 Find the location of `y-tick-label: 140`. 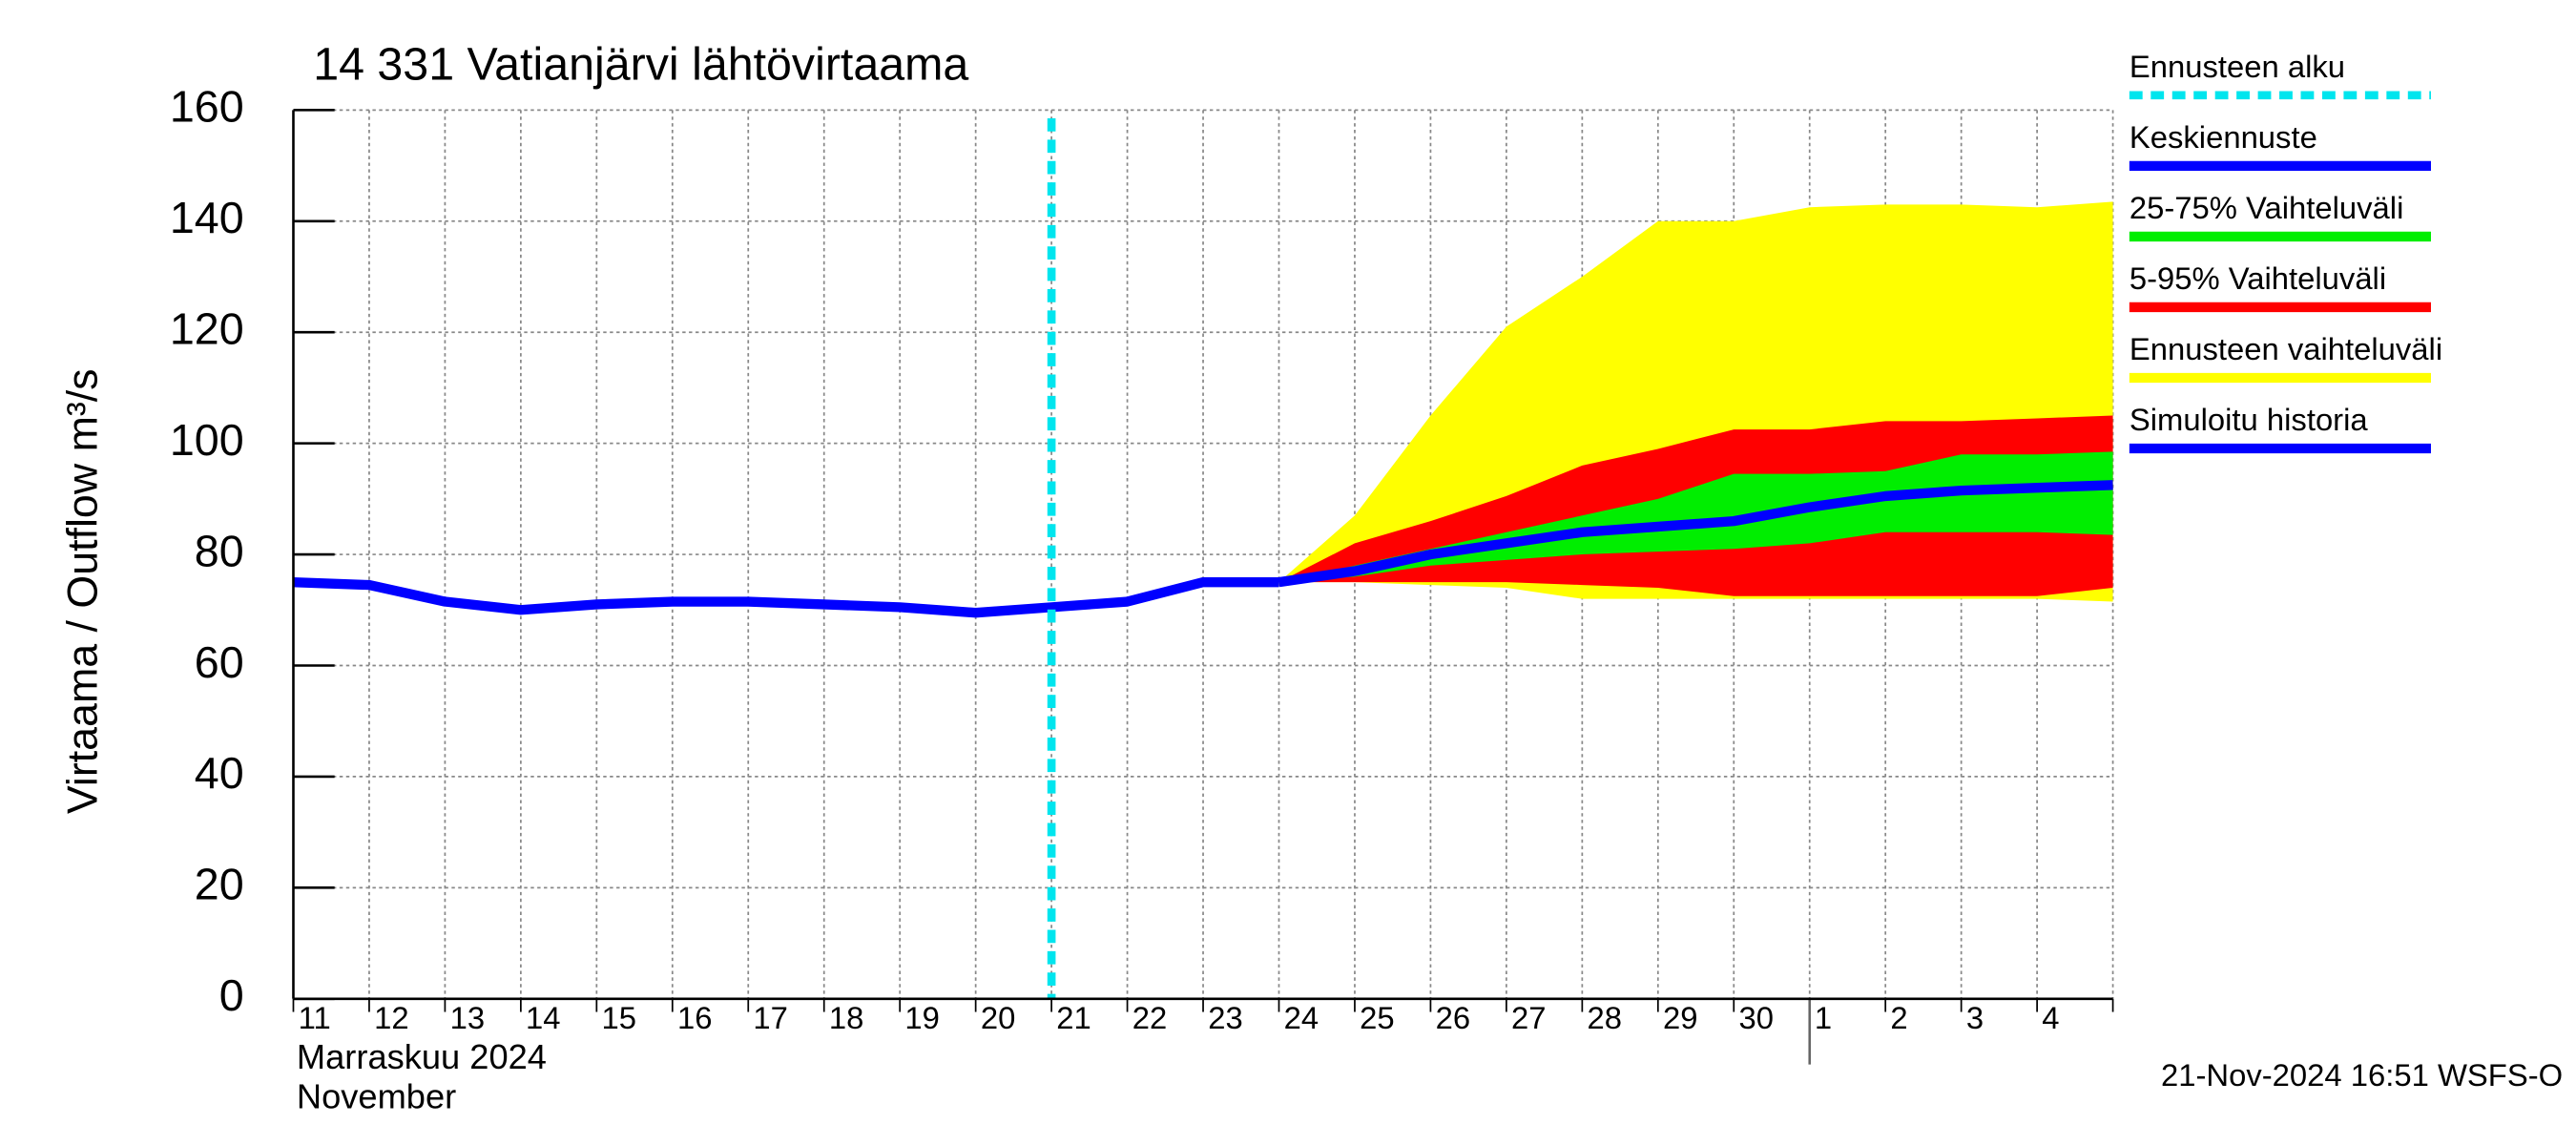

y-tick-label: 140 is located at coordinates (207, 218).